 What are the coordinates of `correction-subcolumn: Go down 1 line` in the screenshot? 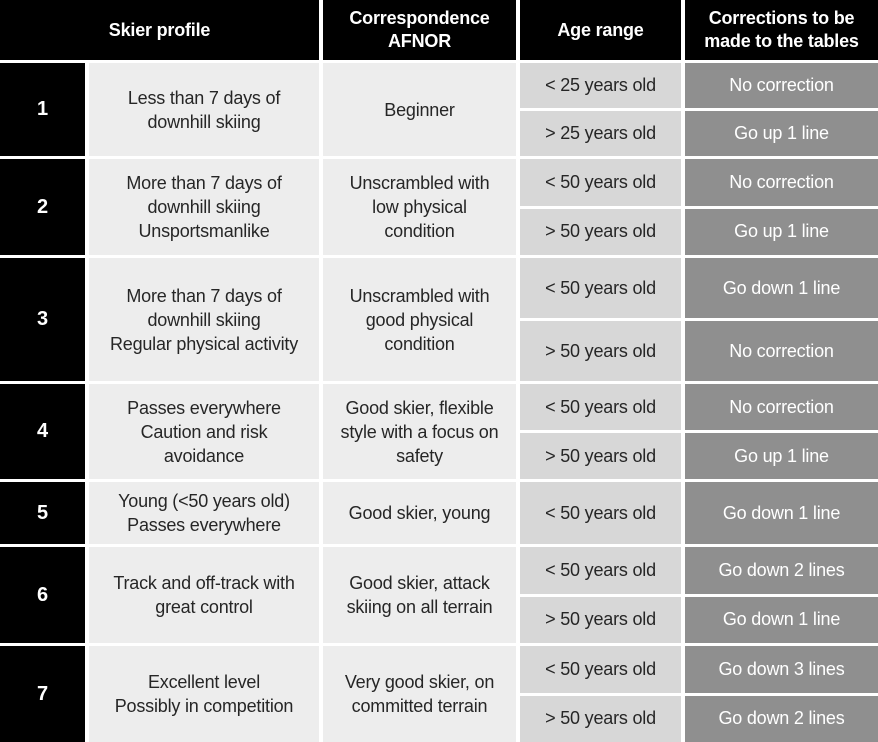 It's located at (781, 513).